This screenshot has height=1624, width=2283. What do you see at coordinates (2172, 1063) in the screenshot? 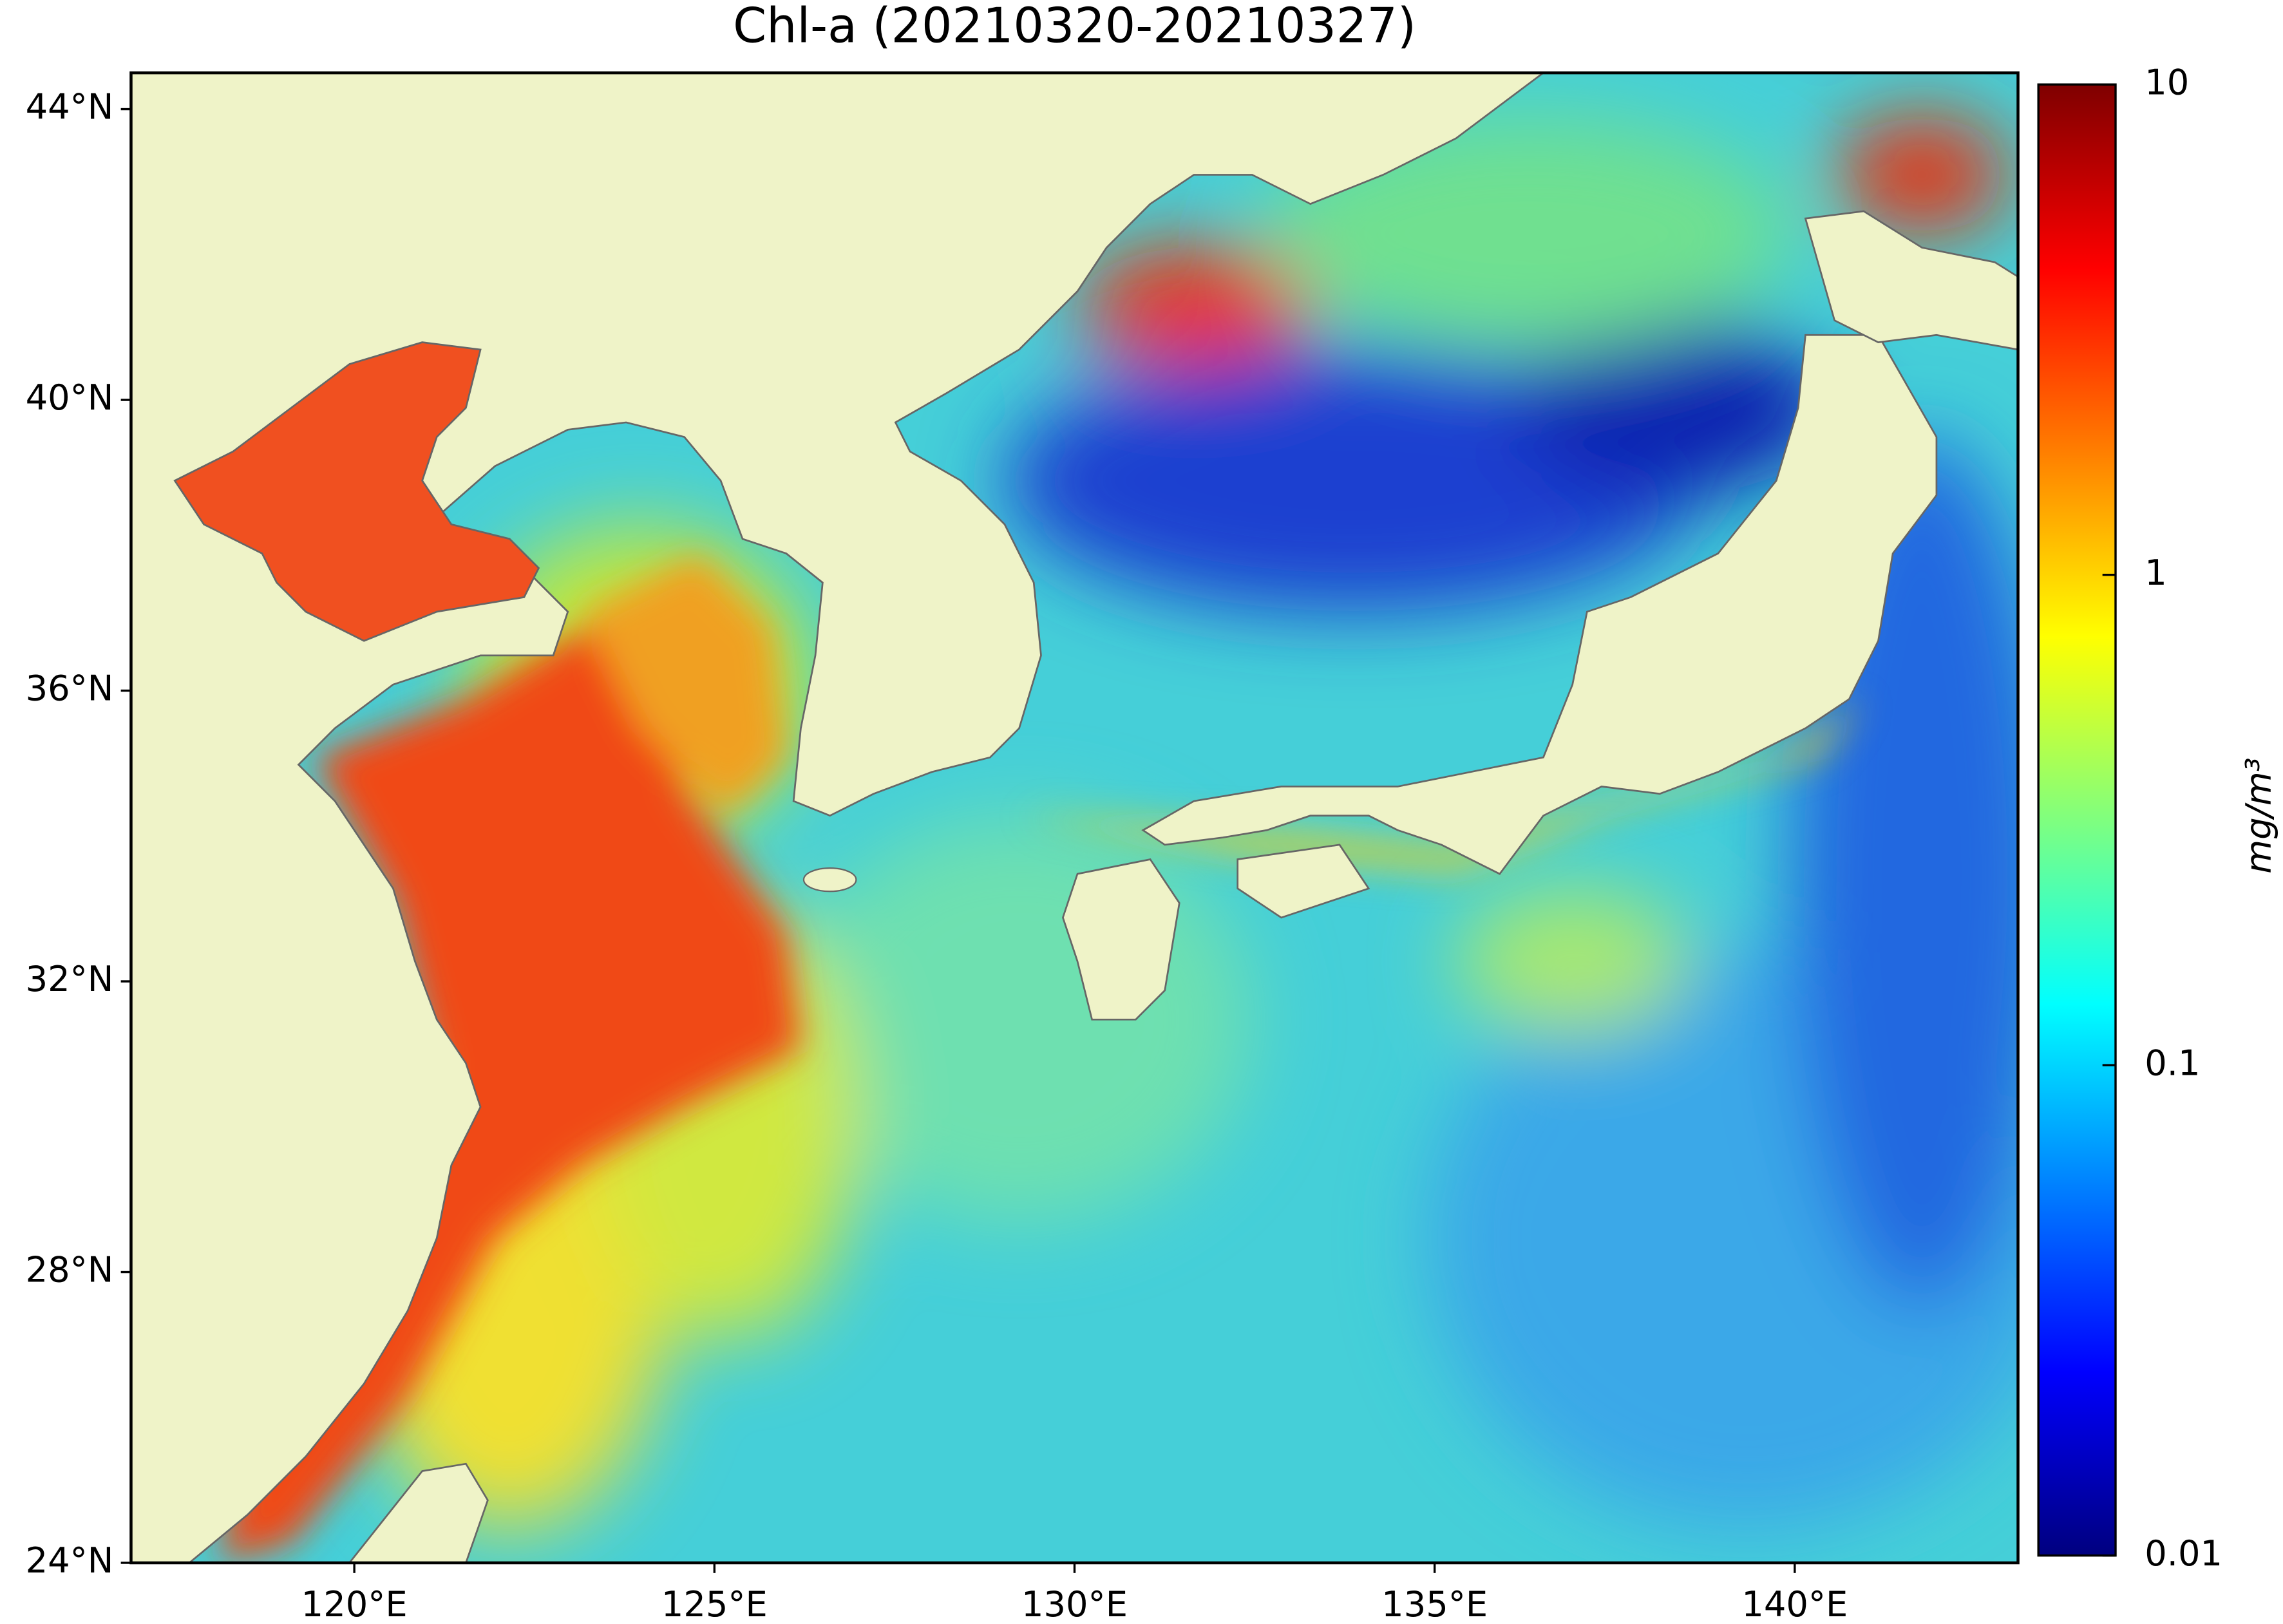
I see `colorbar-tick-label: 0.1` at bounding box center [2172, 1063].